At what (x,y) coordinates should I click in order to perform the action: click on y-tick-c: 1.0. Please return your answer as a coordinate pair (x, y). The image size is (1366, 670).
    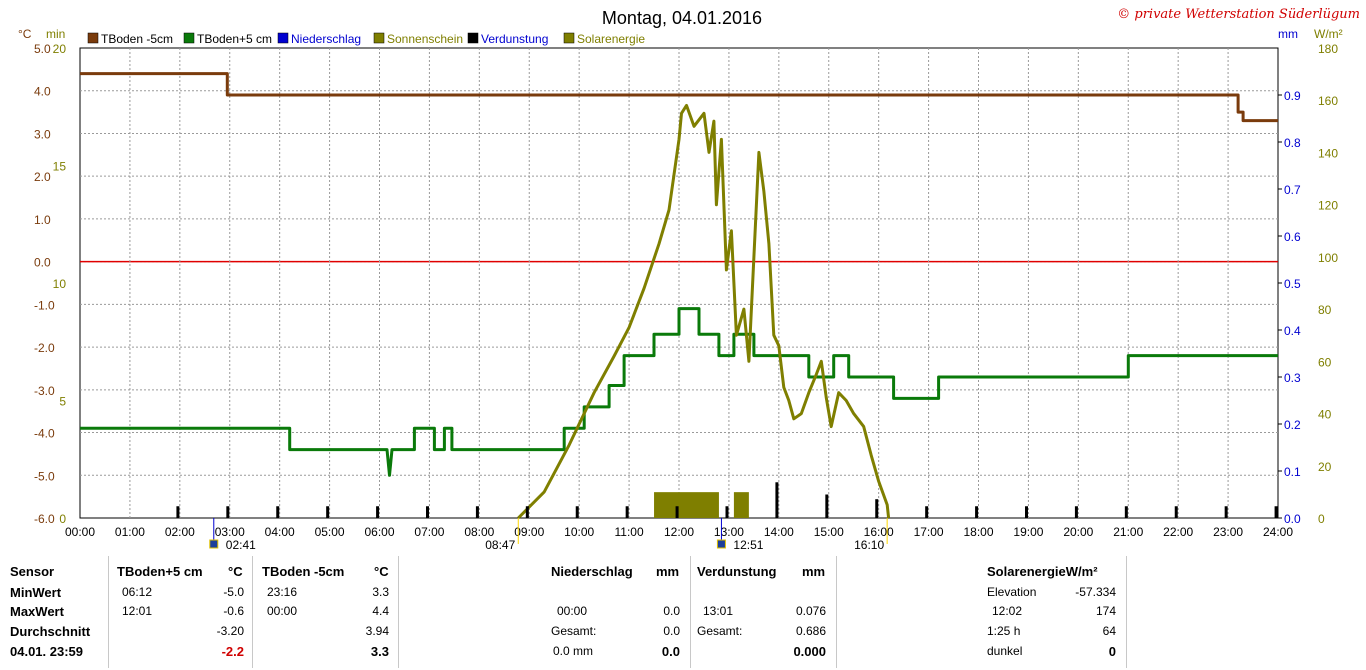
    Looking at the image, I should click on (42, 220).